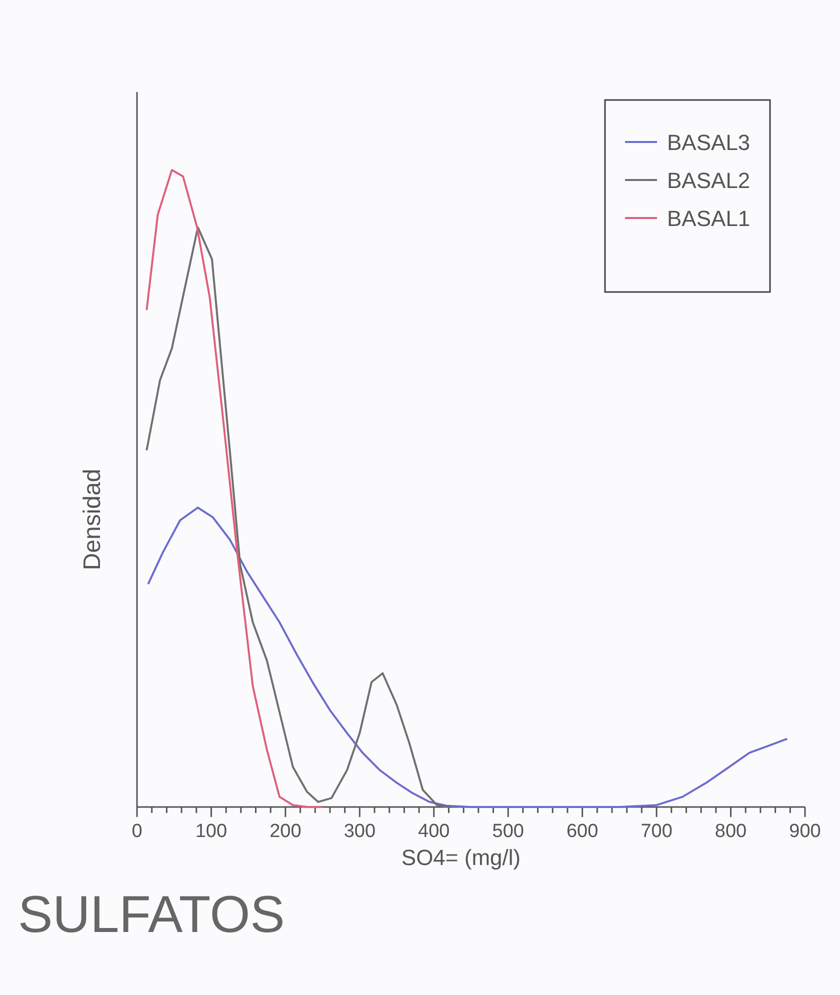  I want to click on x-tick-label: 200, so click(286, 831).